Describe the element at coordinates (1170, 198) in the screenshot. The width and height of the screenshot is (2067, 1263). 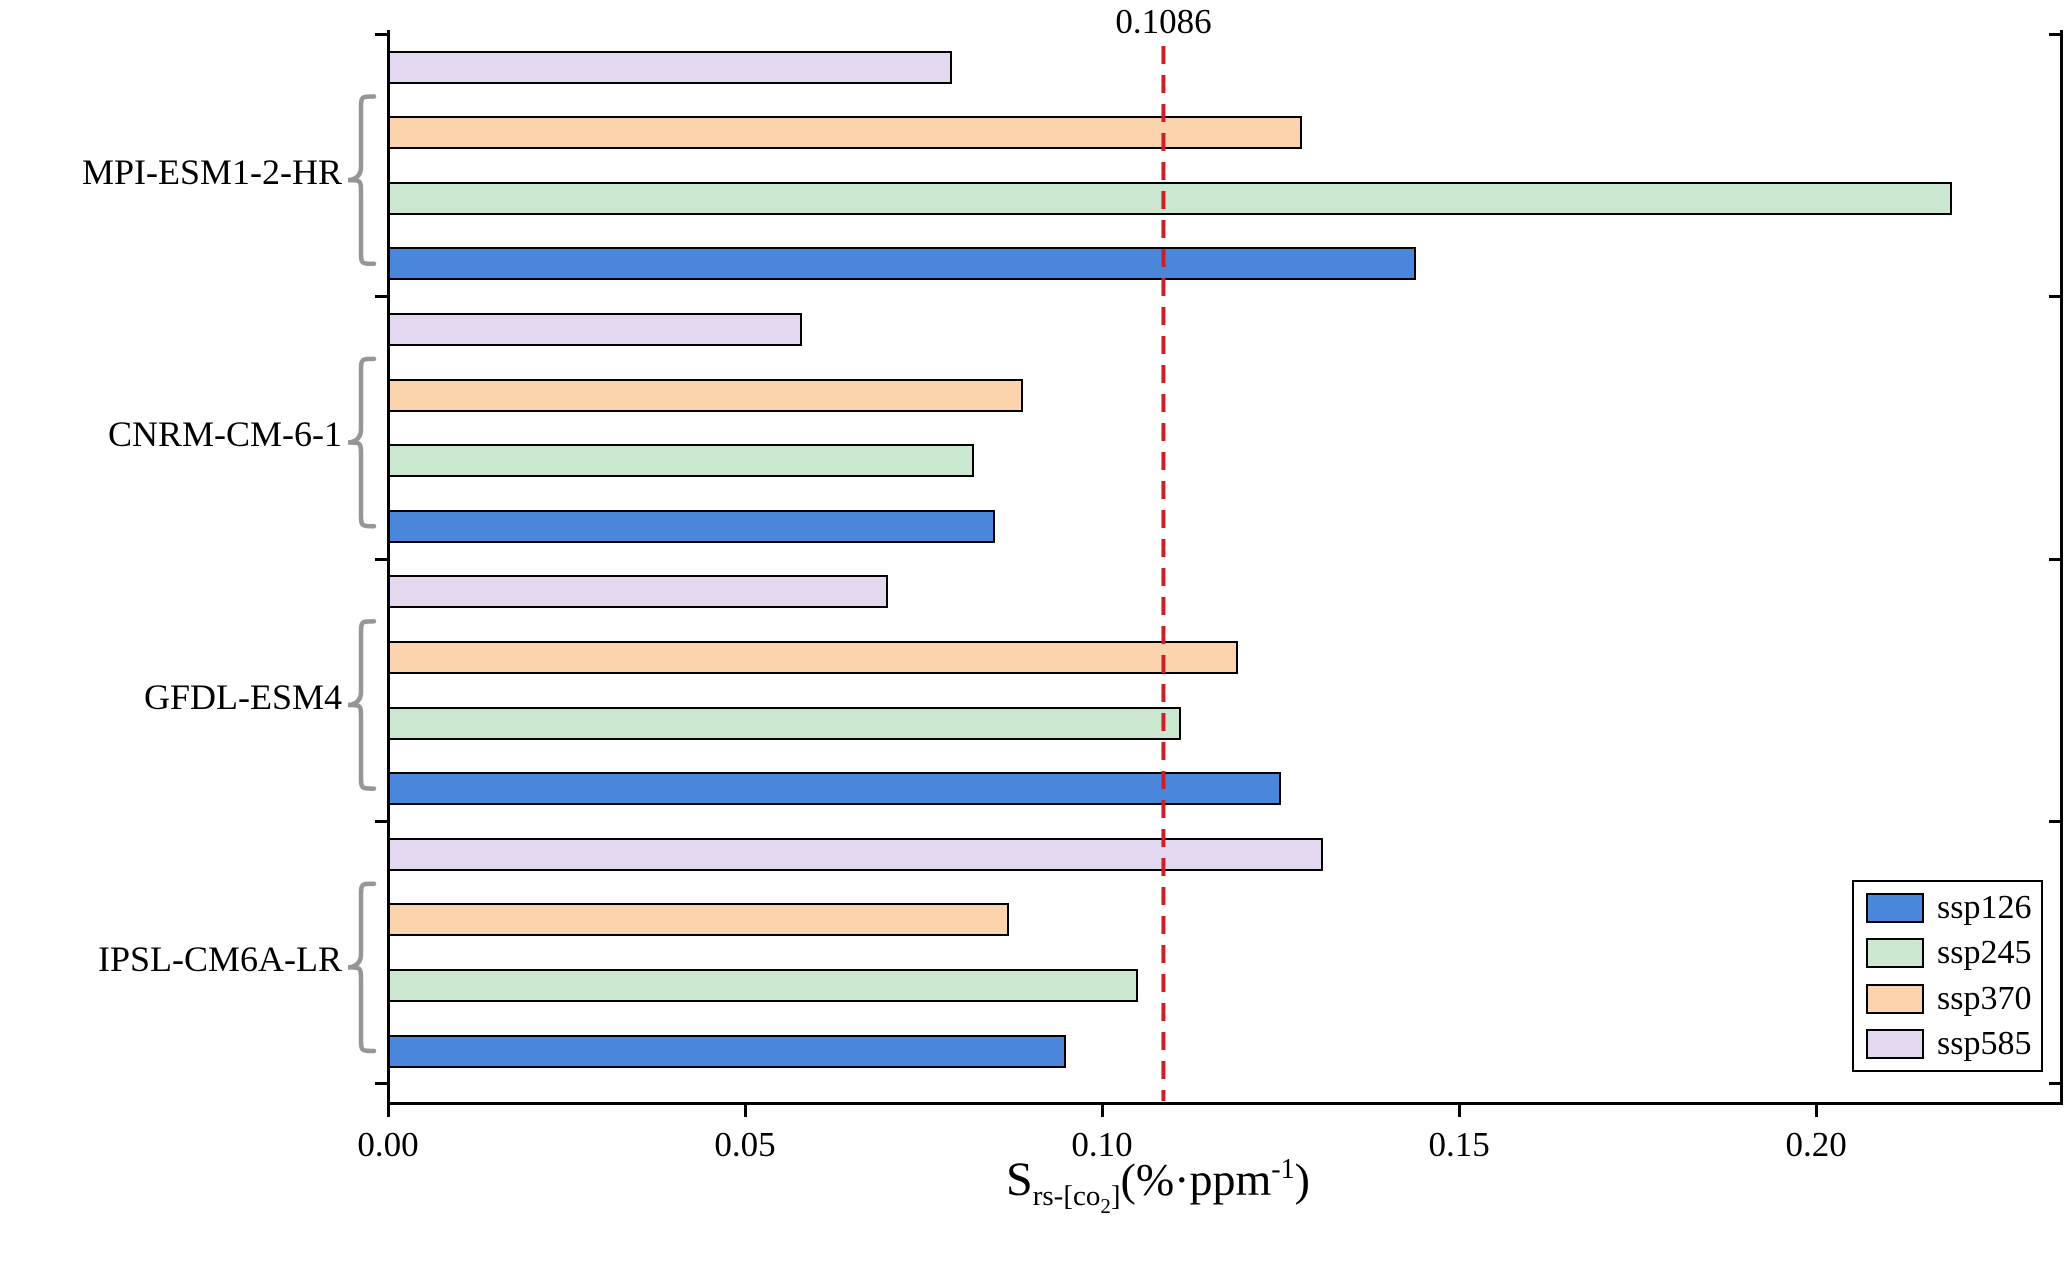
I see `bar-mpi-esm1-2-hr-ssp245` at that location.